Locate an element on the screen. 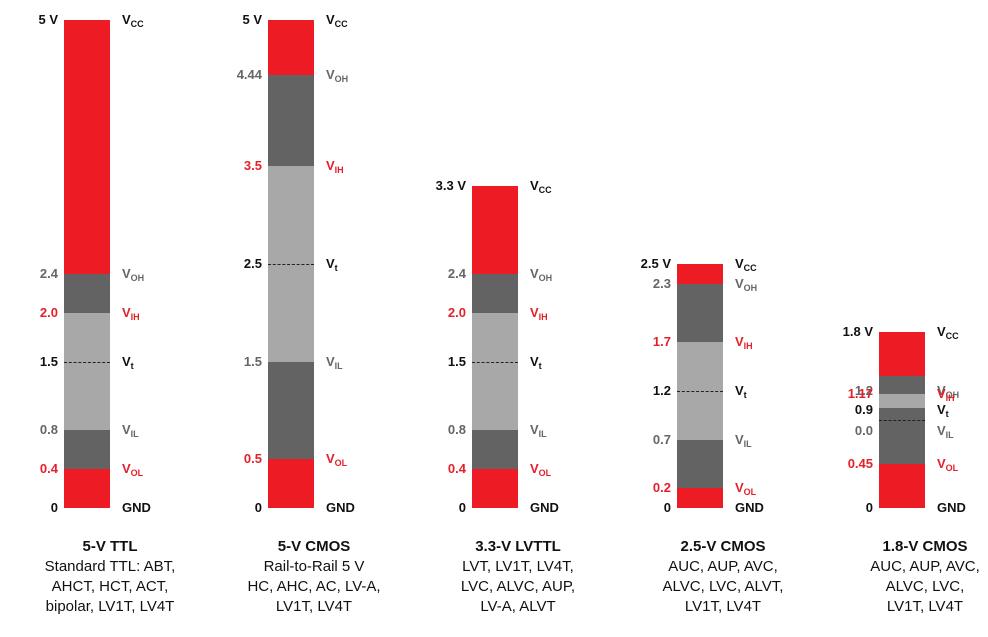 This screenshot has width=988, height=637. level-value: 1.8 V is located at coordinates (857, 332).